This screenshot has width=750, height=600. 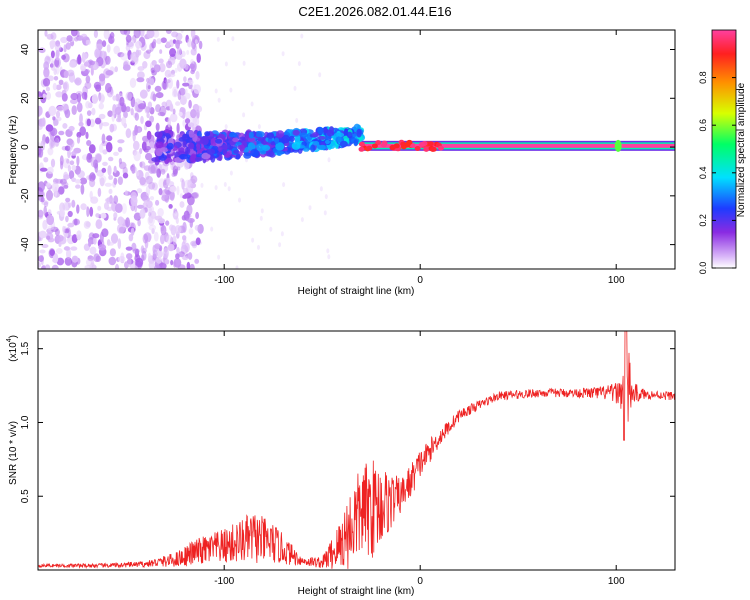 What do you see at coordinates (616, 280) in the screenshot?
I see `spectrogram-x-tick-label: 100` at bounding box center [616, 280].